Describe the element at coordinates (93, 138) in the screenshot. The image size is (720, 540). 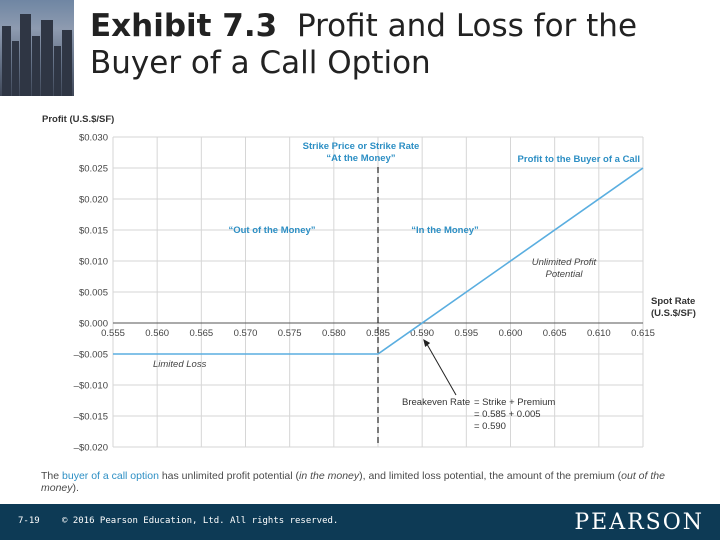
I see `y-tick-label: $0.030` at that location.